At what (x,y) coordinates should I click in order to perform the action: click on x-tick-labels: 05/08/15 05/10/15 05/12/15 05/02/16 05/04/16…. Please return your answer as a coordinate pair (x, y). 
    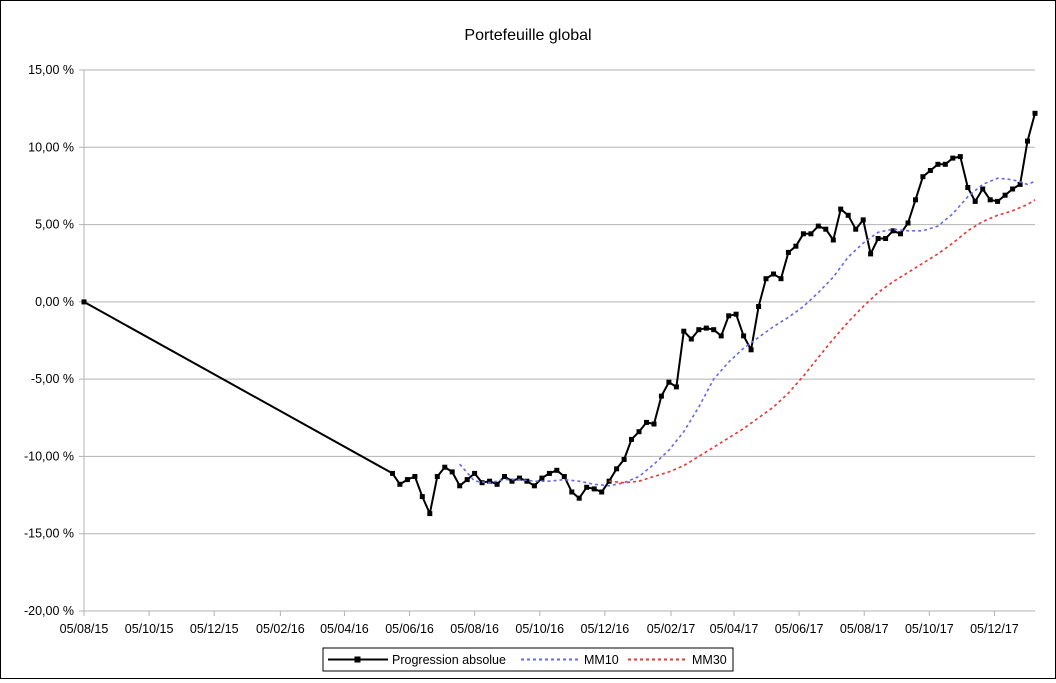
    Looking at the image, I should click on (539, 629).